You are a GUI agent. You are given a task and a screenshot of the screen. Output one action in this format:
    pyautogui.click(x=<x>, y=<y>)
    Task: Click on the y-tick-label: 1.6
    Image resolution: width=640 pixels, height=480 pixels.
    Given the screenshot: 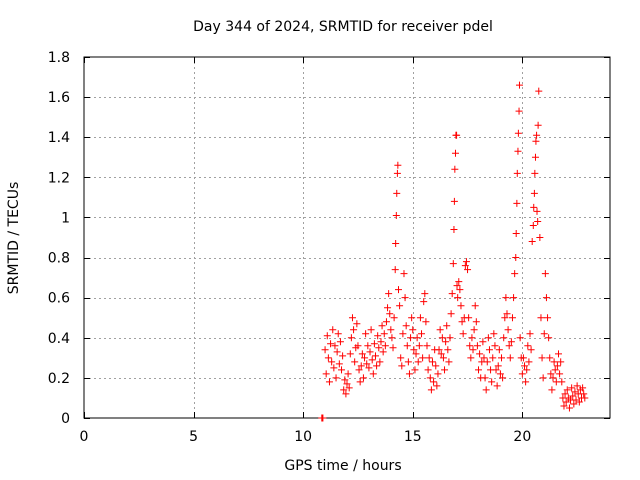 What is the action you would take?
    pyautogui.click(x=59, y=98)
    